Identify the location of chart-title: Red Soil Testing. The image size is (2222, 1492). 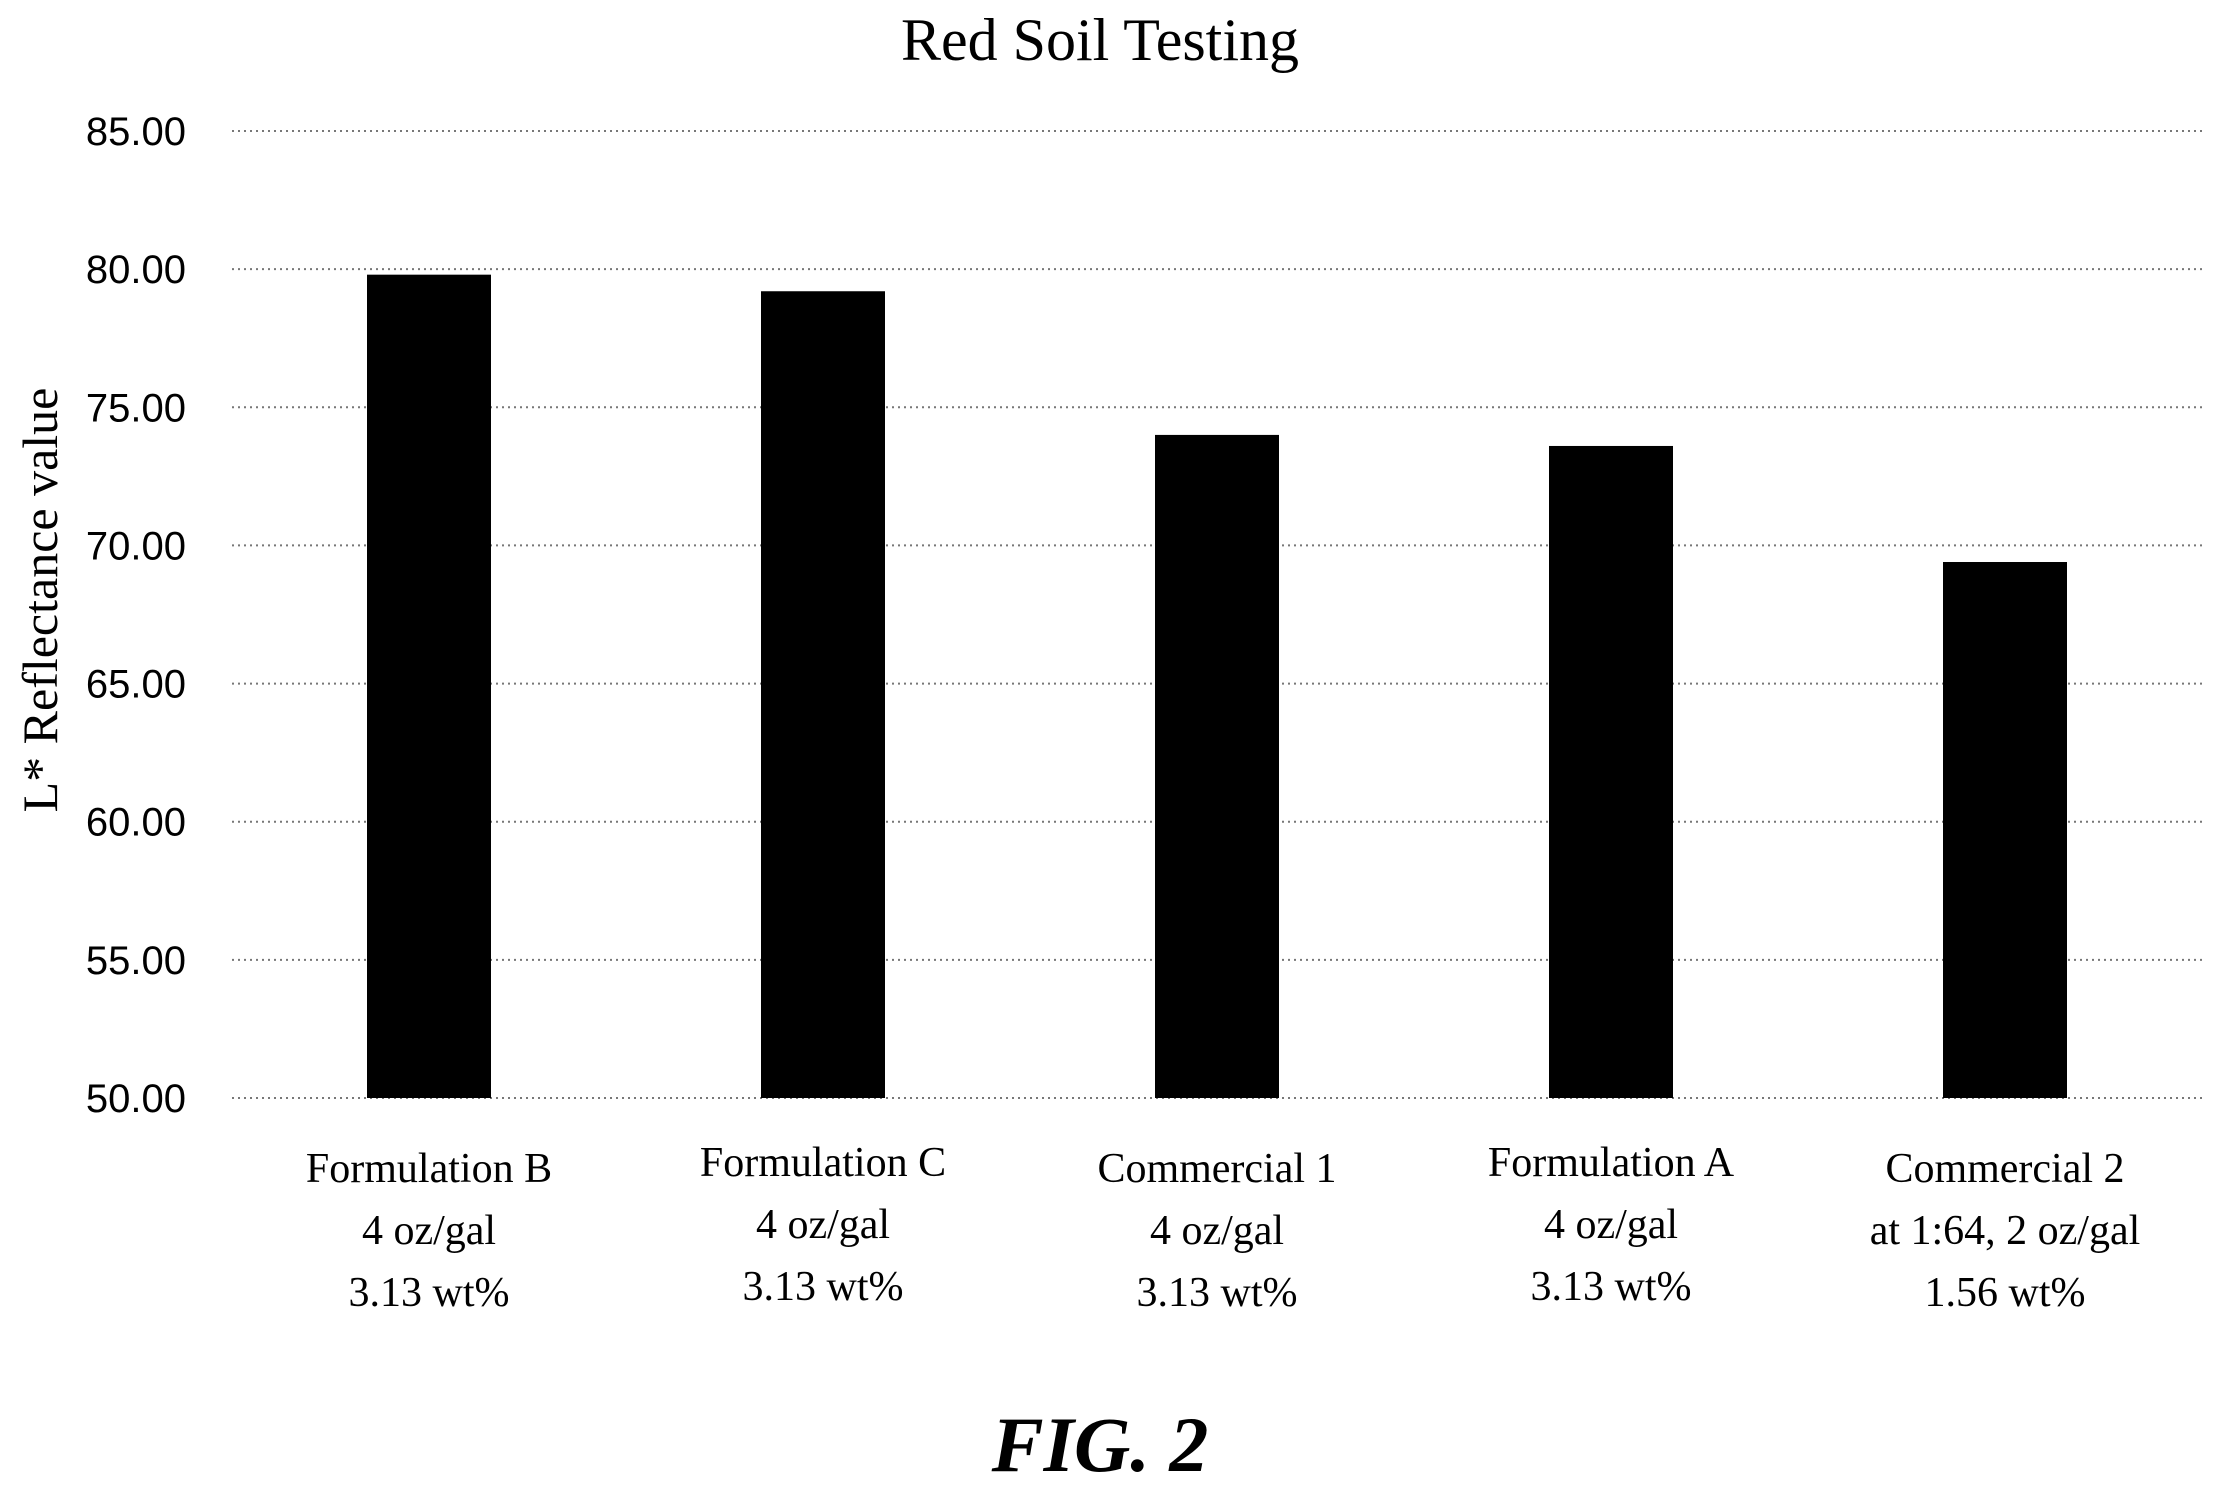
(1100, 40).